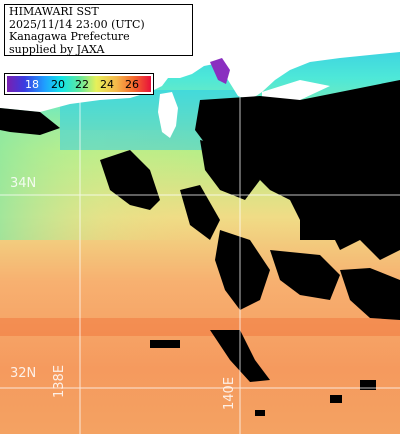 This screenshot has width=400, height=434. Describe the element at coordinates (23, 183) in the screenshot. I see `lat-label-34n: 34N` at that location.